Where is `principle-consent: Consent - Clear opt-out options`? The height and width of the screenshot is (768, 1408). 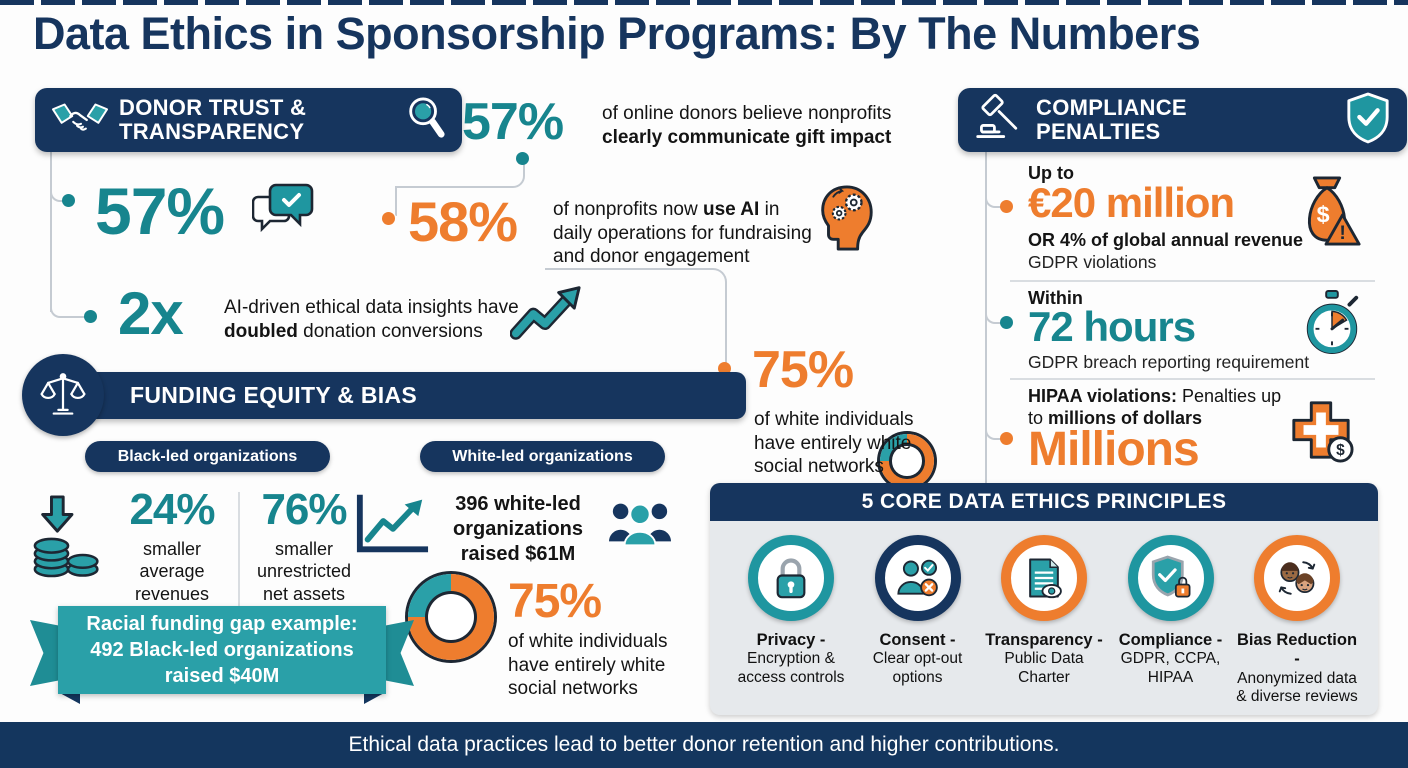 principle-consent: Consent - Clear opt-out options is located at coordinates (918, 621).